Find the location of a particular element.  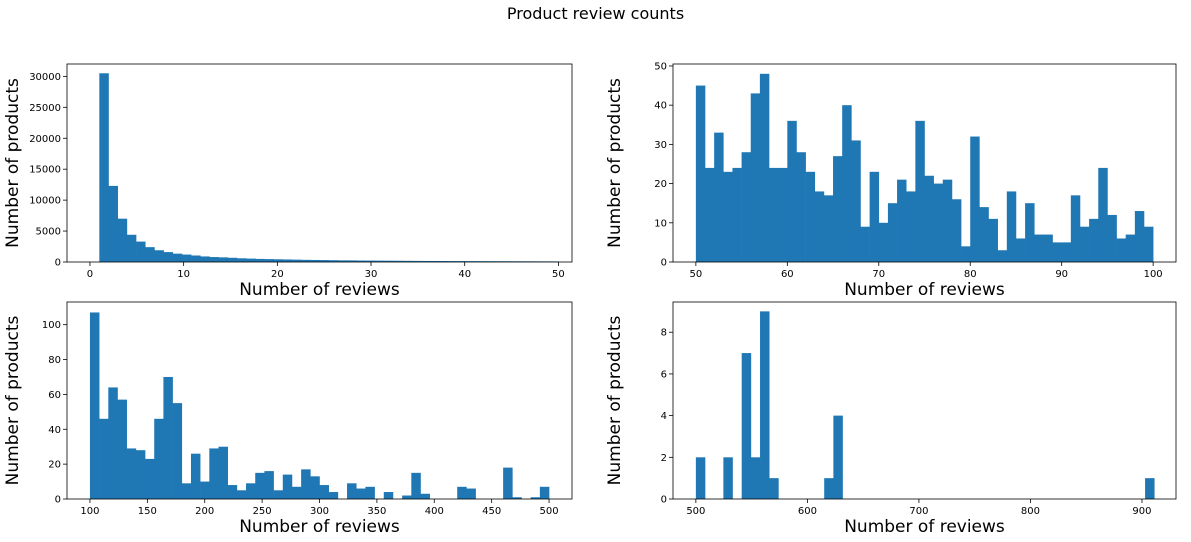

x-tick-label: 500 is located at coordinates (548, 511).